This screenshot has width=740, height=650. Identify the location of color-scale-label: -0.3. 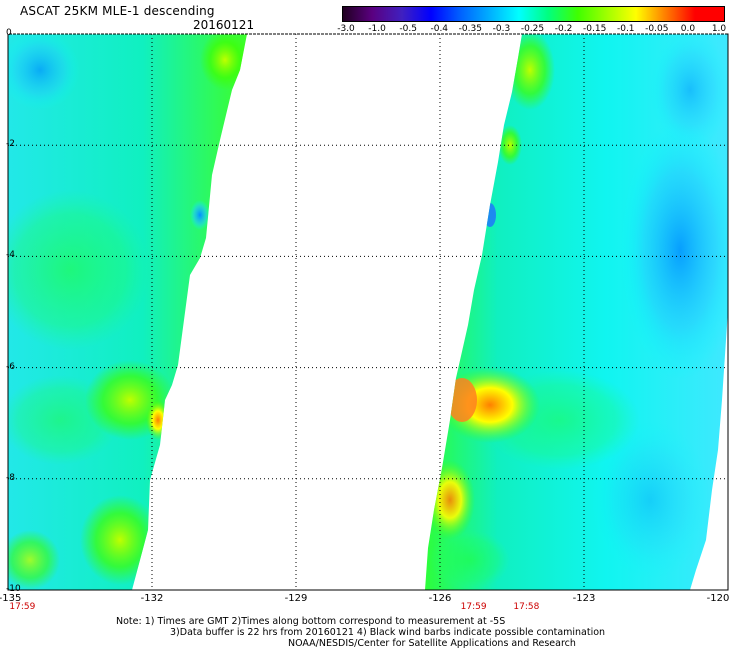
(501, 29).